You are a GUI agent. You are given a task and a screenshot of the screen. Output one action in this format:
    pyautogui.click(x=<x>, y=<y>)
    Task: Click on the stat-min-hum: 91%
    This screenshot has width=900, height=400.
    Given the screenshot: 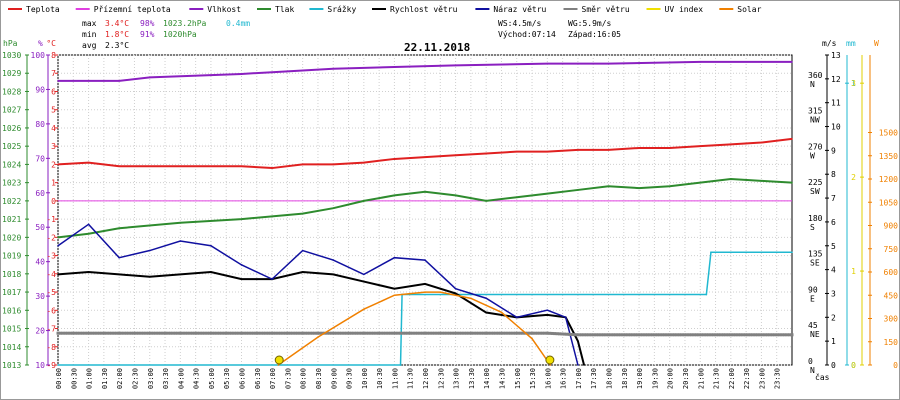 What is the action you would take?
    pyautogui.click(x=147, y=34)
    